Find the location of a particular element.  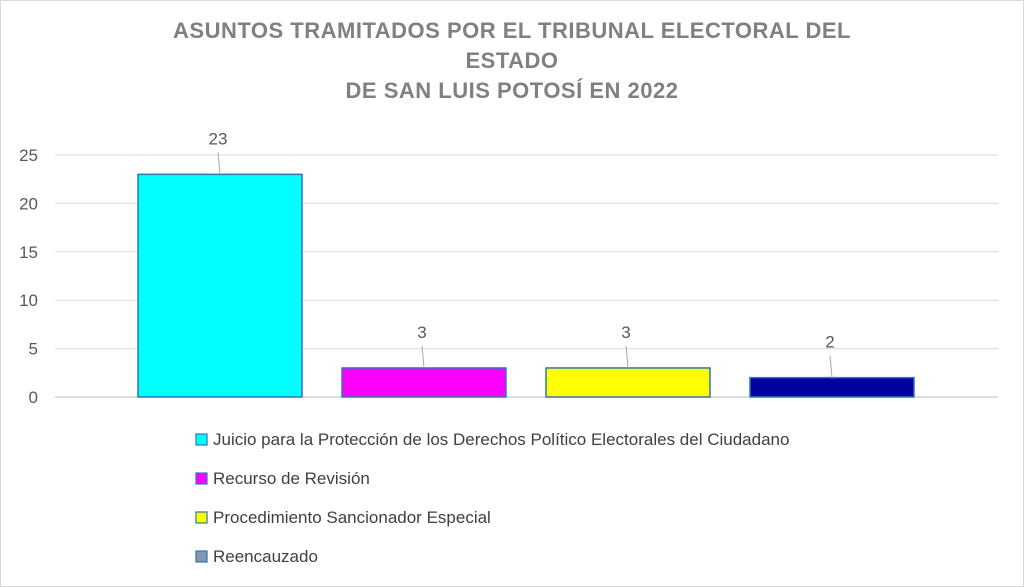

y-tick-label: 10 is located at coordinates (28, 300).